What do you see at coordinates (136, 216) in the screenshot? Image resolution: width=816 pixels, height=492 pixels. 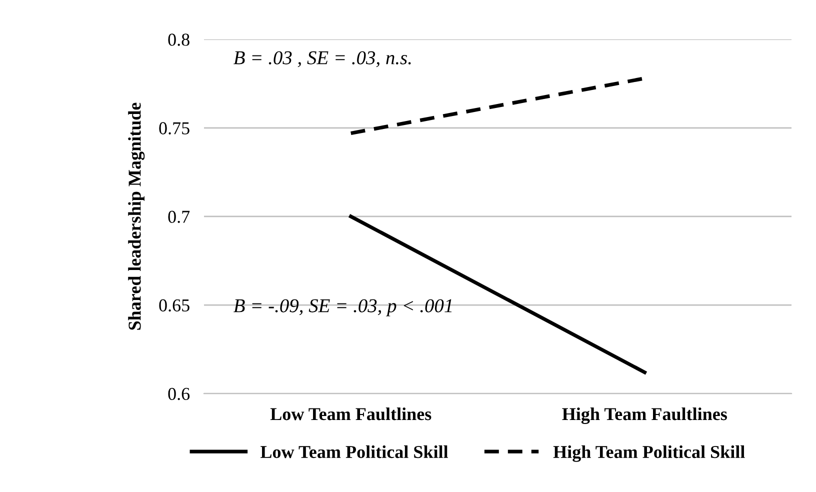 I see `y-axis-title: Shared leadership Magnitude` at bounding box center [136, 216].